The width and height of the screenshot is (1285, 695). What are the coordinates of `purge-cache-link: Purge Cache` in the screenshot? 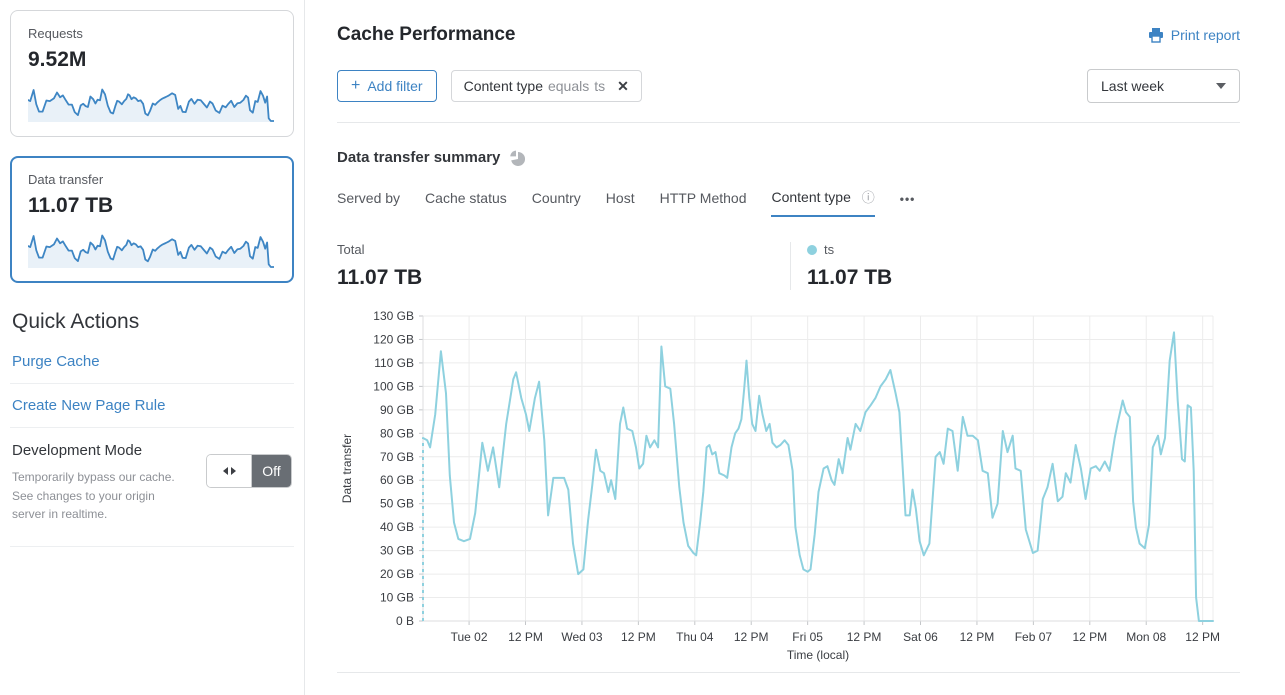 It's located at (152, 362).